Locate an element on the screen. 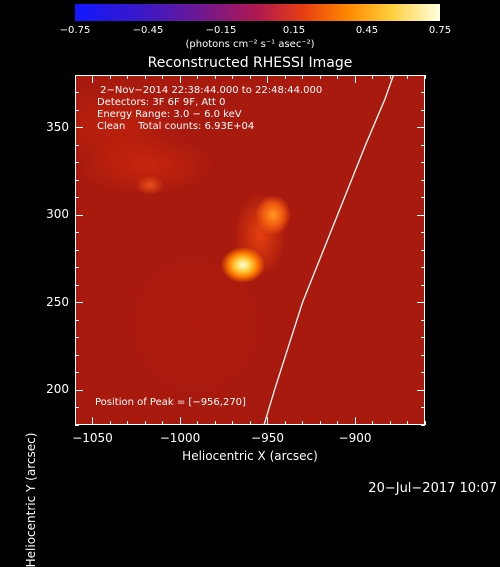  colorbar-tick-label: 0.75 is located at coordinates (440, 30).